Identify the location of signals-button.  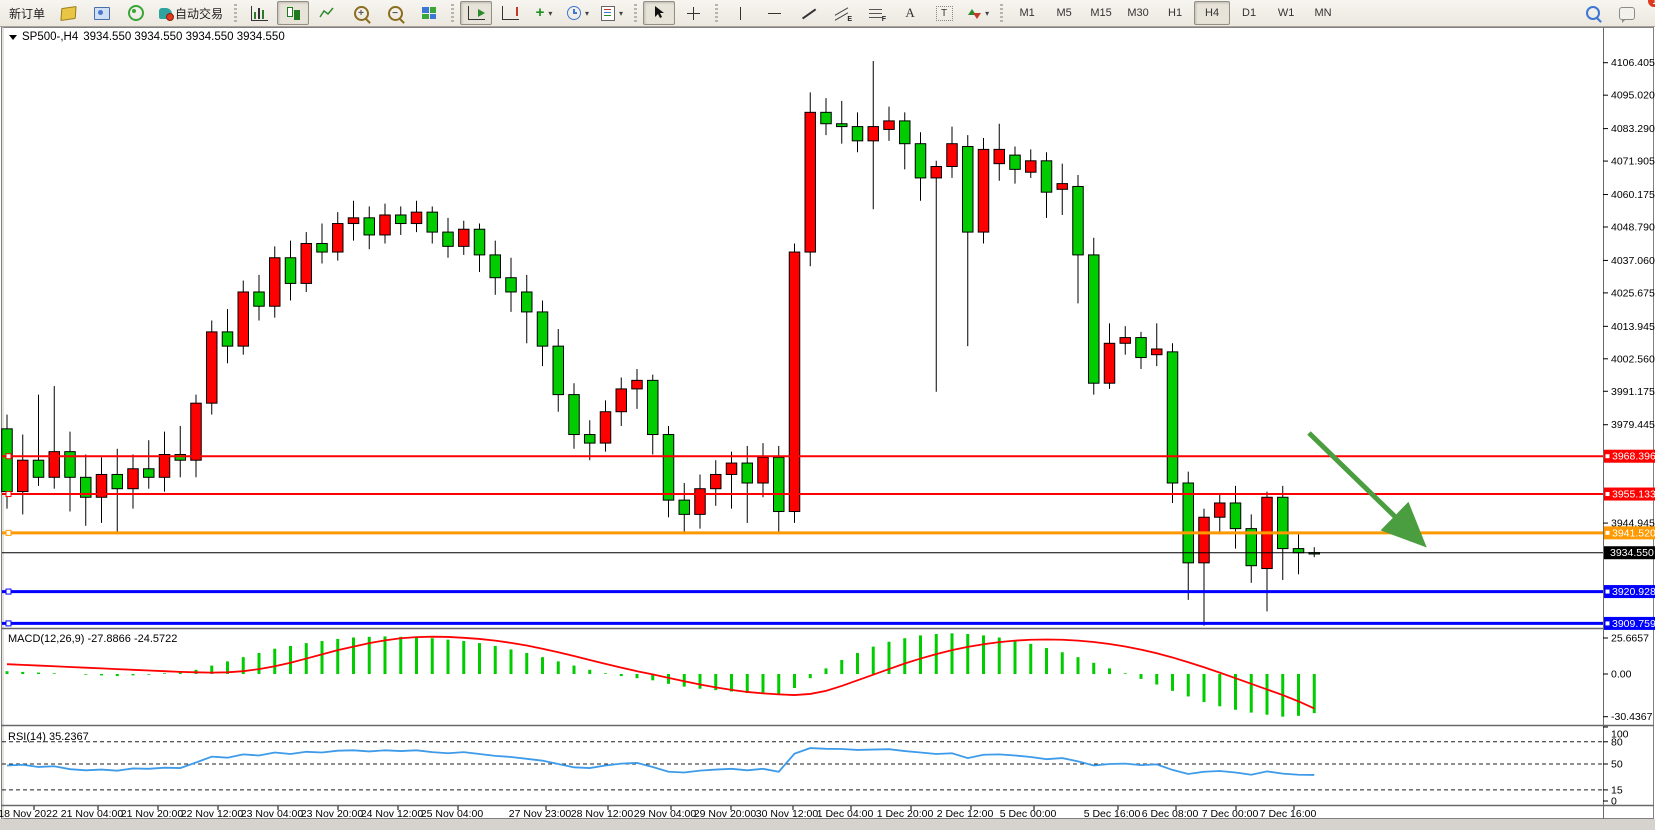
(136, 13).